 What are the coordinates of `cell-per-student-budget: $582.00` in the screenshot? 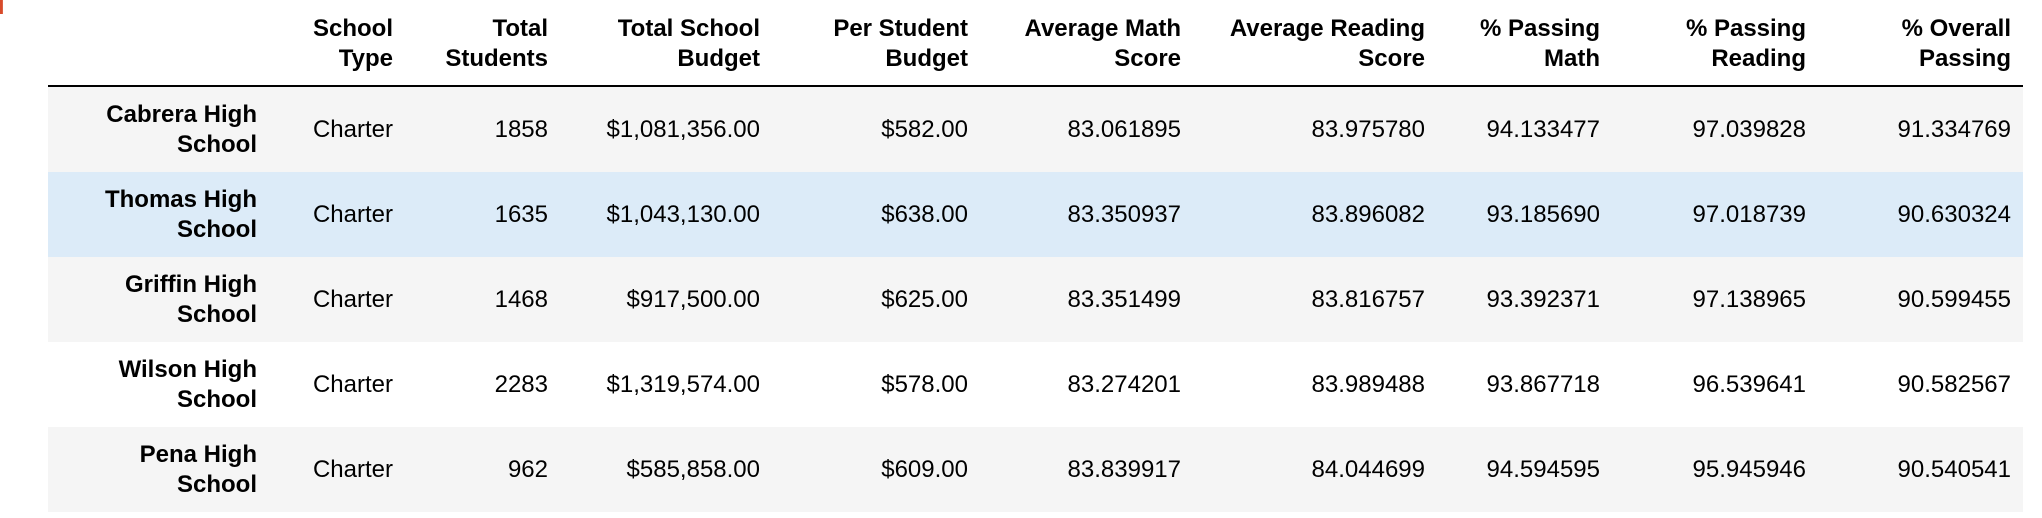 It's located at (924, 129).